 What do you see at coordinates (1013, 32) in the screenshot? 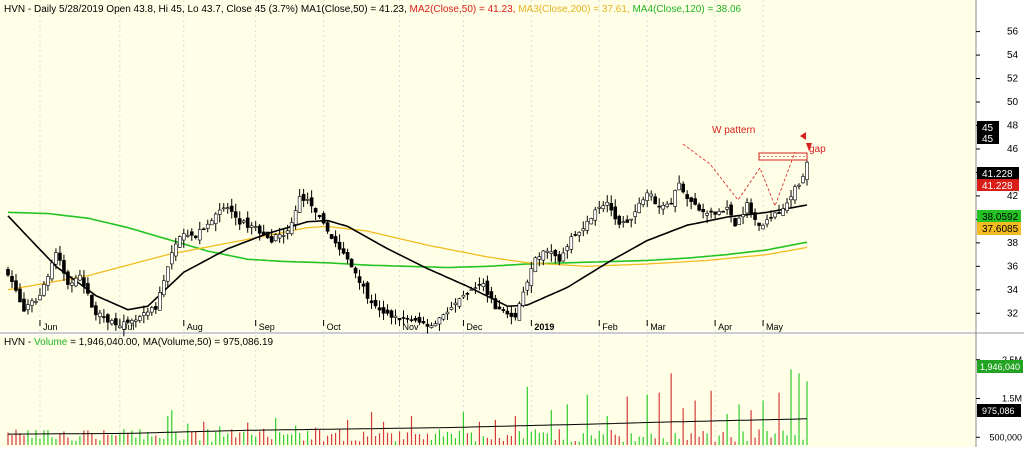
I see `price-tick-label: 56` at bounding box center [1013, 32].